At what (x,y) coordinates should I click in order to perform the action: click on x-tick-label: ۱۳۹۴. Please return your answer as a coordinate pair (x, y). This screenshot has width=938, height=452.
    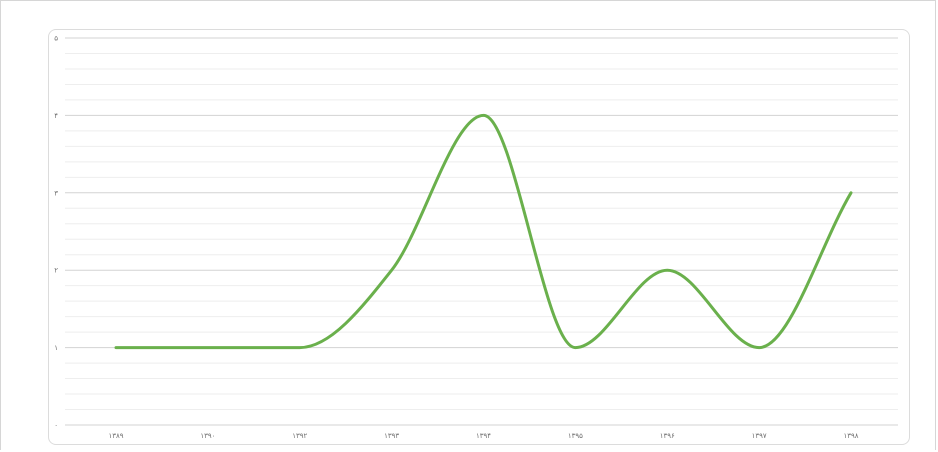
    Looking at the image, I should click on (483, 436).